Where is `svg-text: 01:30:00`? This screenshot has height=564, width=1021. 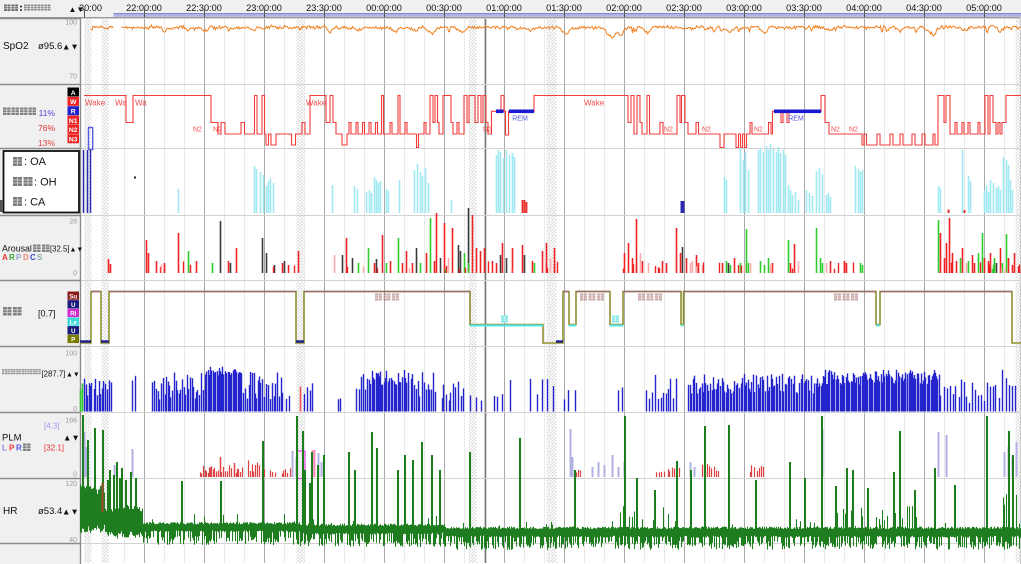 svg-text: 01:30:00 is located at coordinates (564, 8).